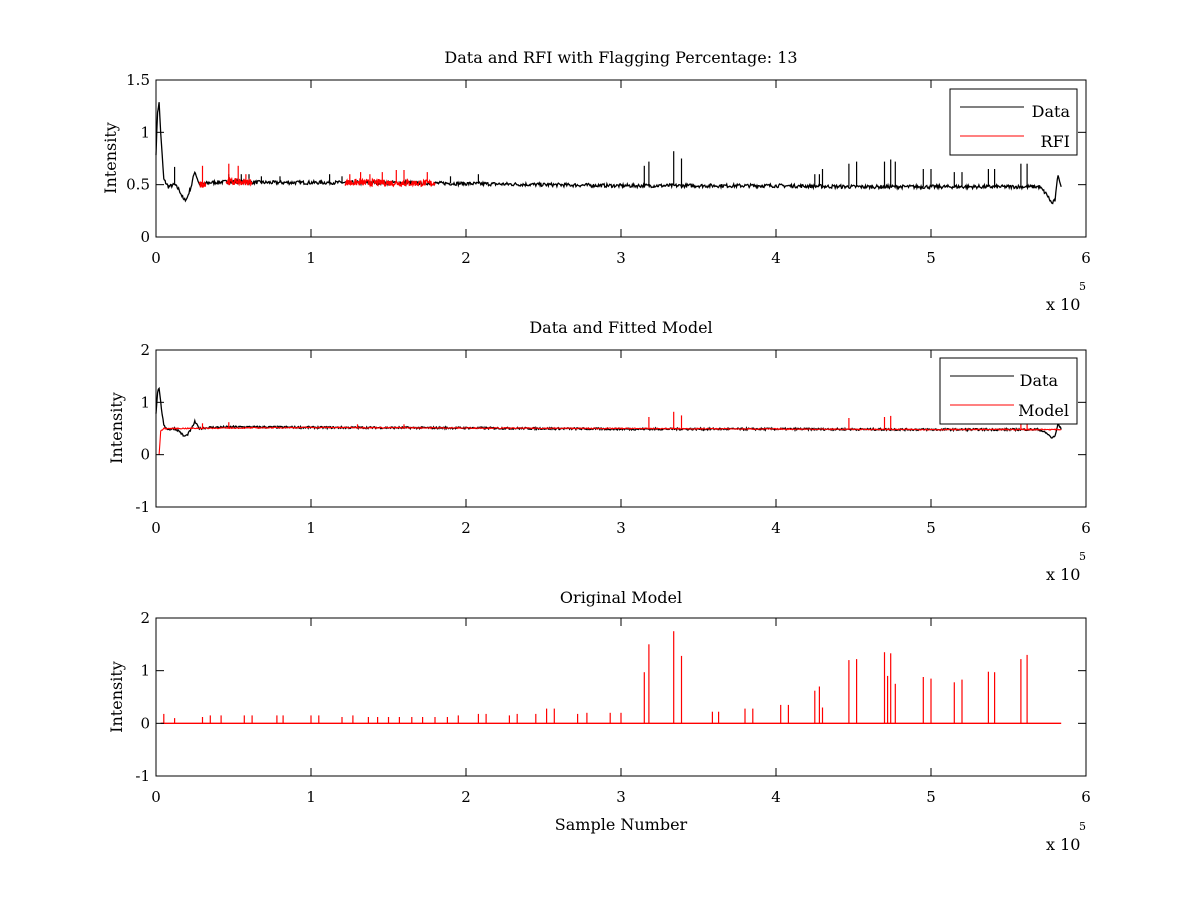  Describe the element at coordinates (142, 776) in the screenshot. I see `panel-3-ytick-label: -1` at that location.